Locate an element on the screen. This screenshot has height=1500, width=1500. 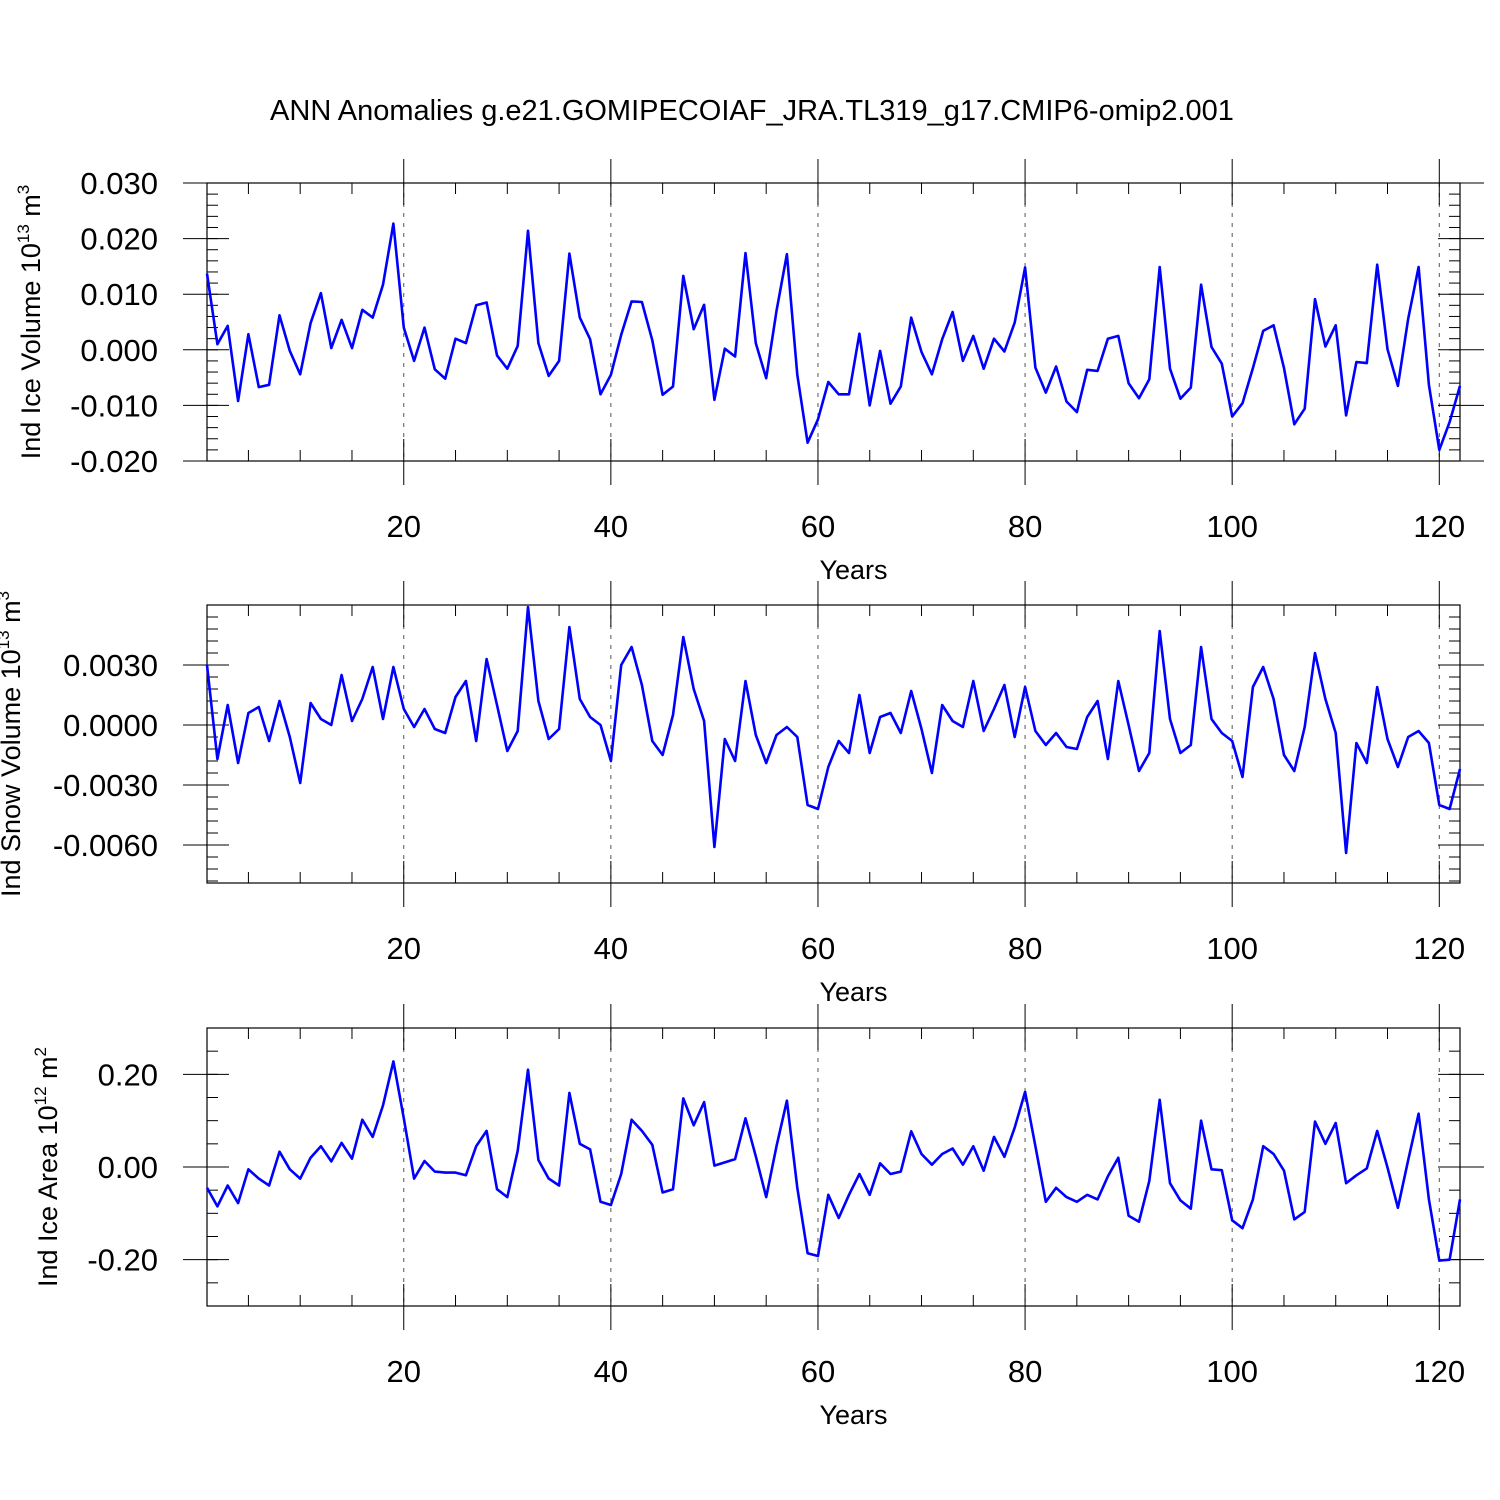
x-axis-label: Years is located at coordinates (853, 570).